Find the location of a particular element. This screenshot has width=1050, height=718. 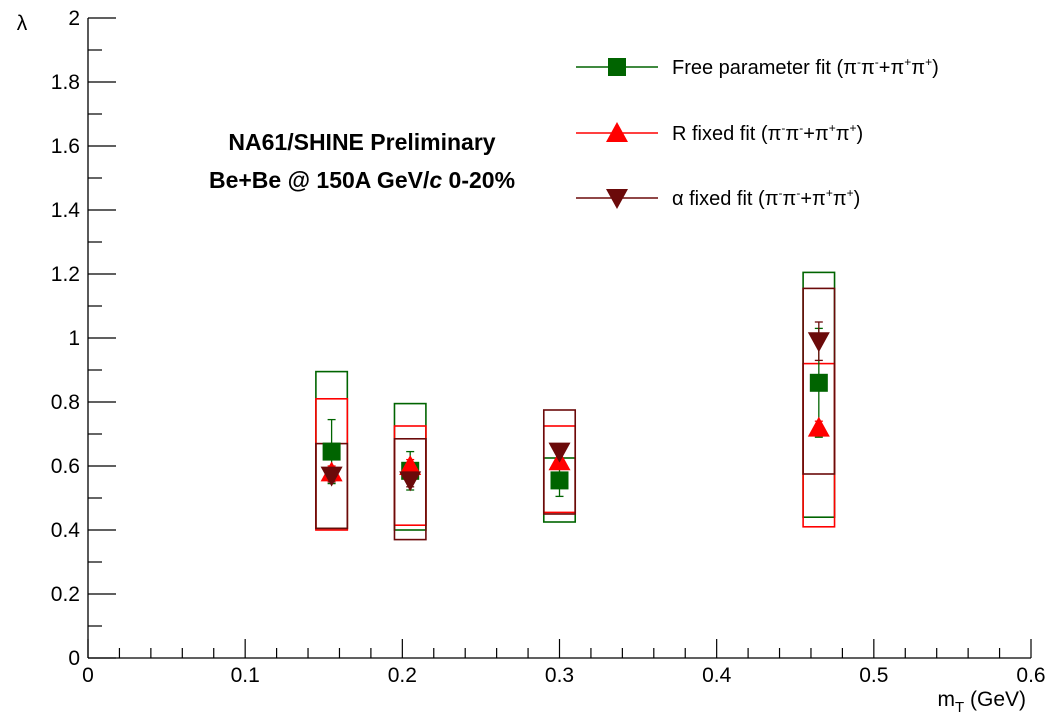

x-tick-label: 0 is located at coordinates (88, 675).